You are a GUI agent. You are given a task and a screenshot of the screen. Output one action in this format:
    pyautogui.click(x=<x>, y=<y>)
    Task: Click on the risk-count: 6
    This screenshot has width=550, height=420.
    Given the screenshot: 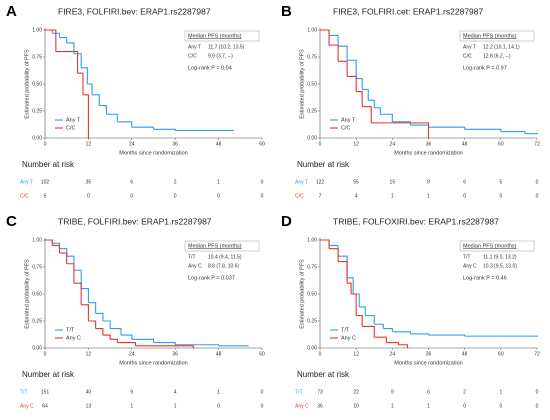 What is the action you would take?
    pyautogui.click(x=428, y=392)
    